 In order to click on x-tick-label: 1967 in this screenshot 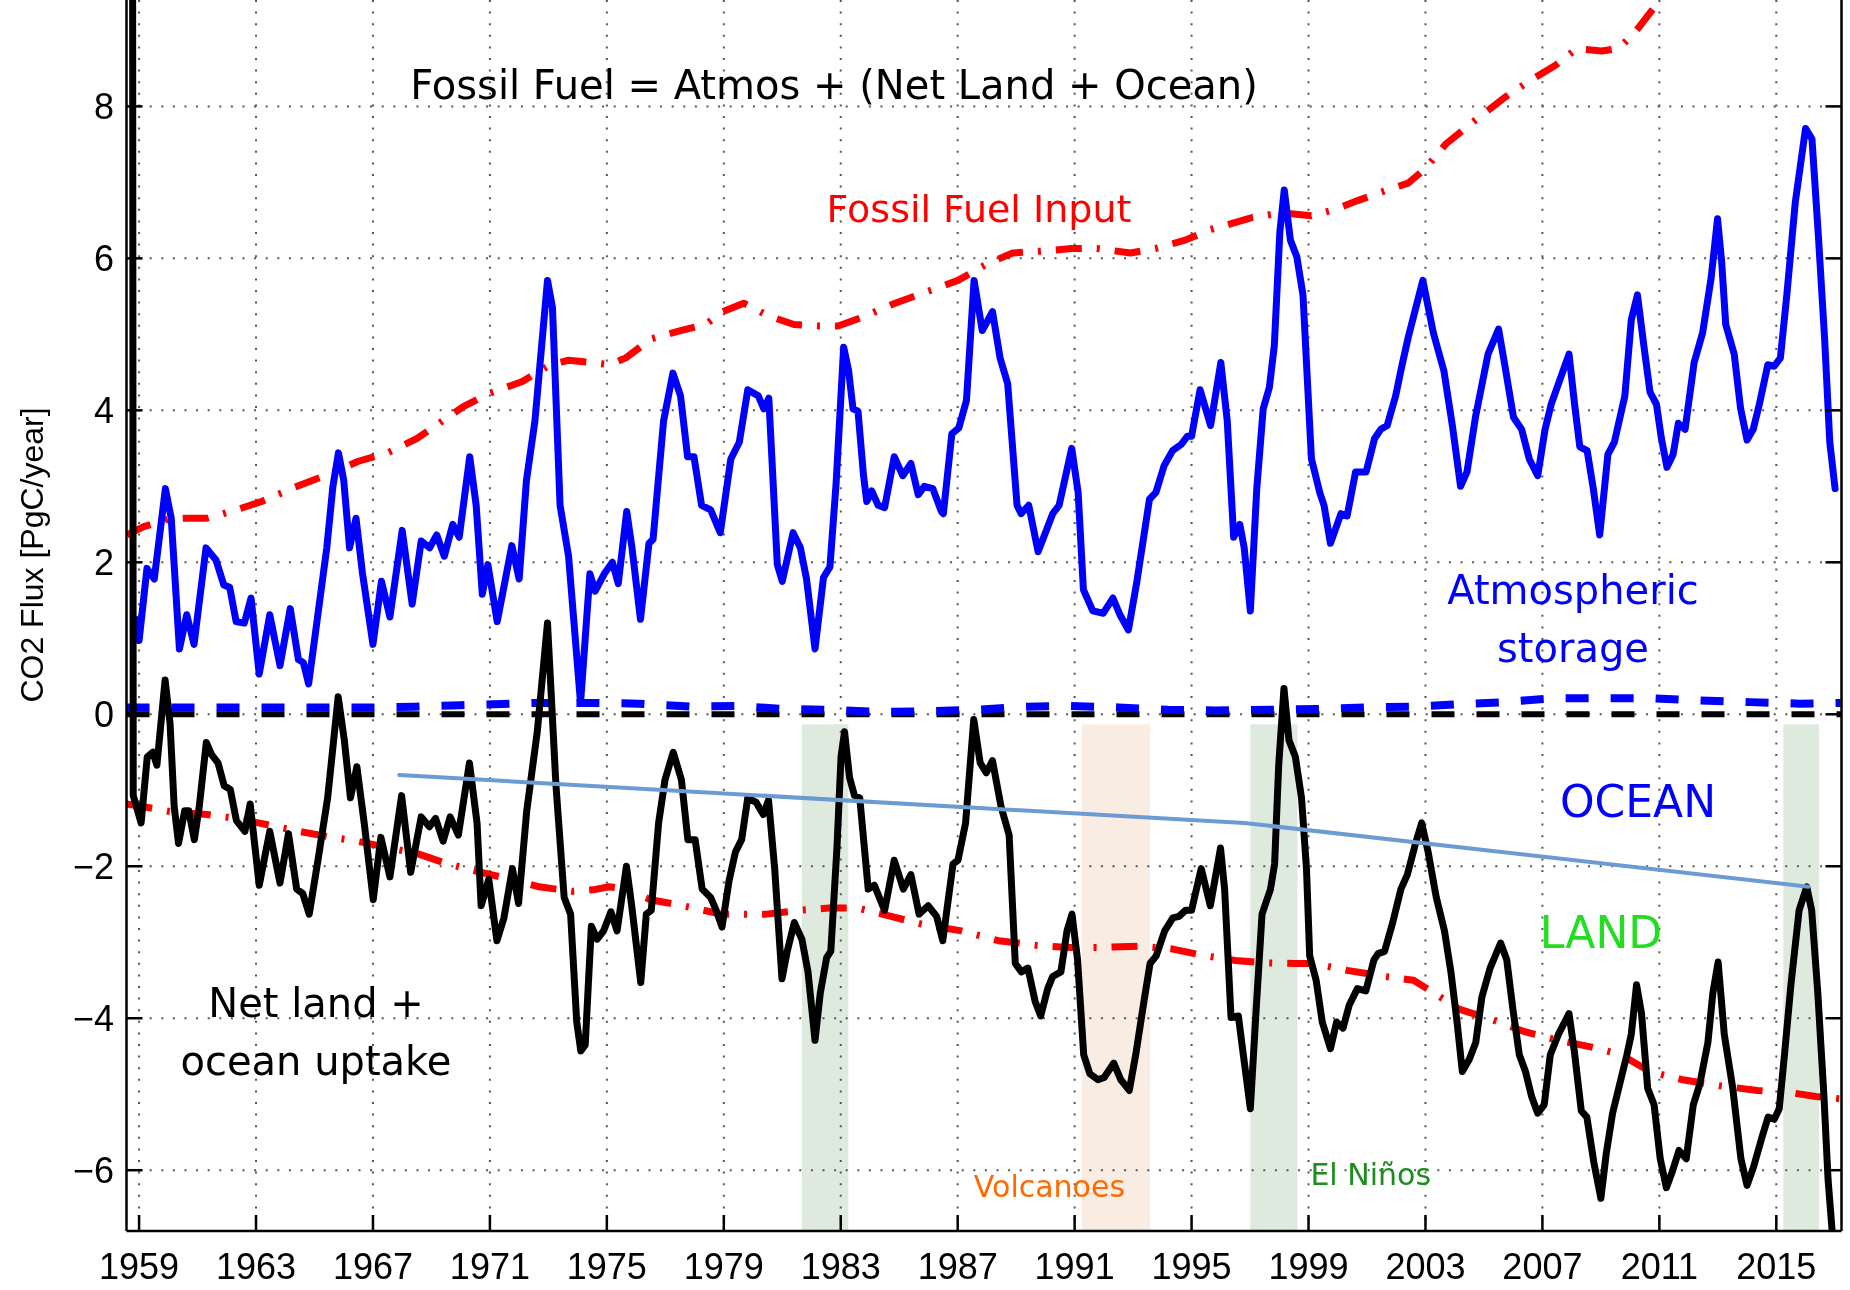, I will do `click(373, 1266)`.